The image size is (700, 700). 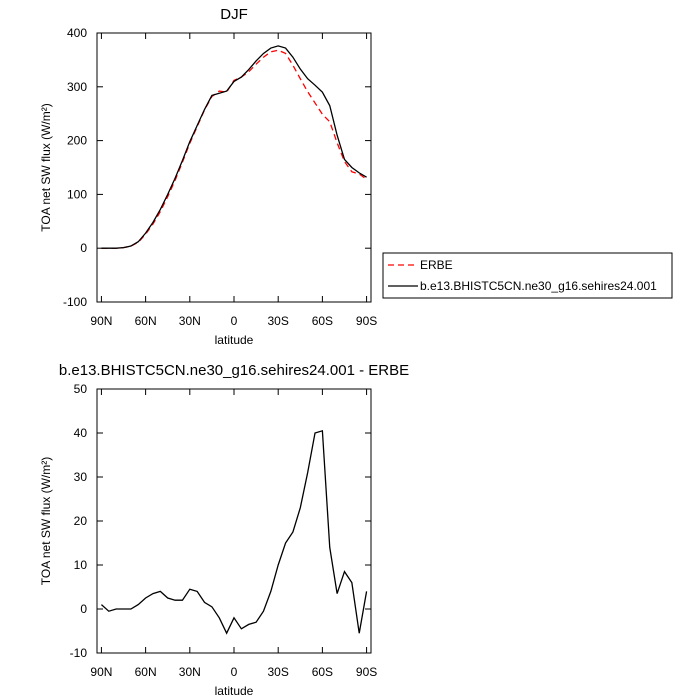 I want to click on y-tick-label: 10, so click(x=81, y=565).